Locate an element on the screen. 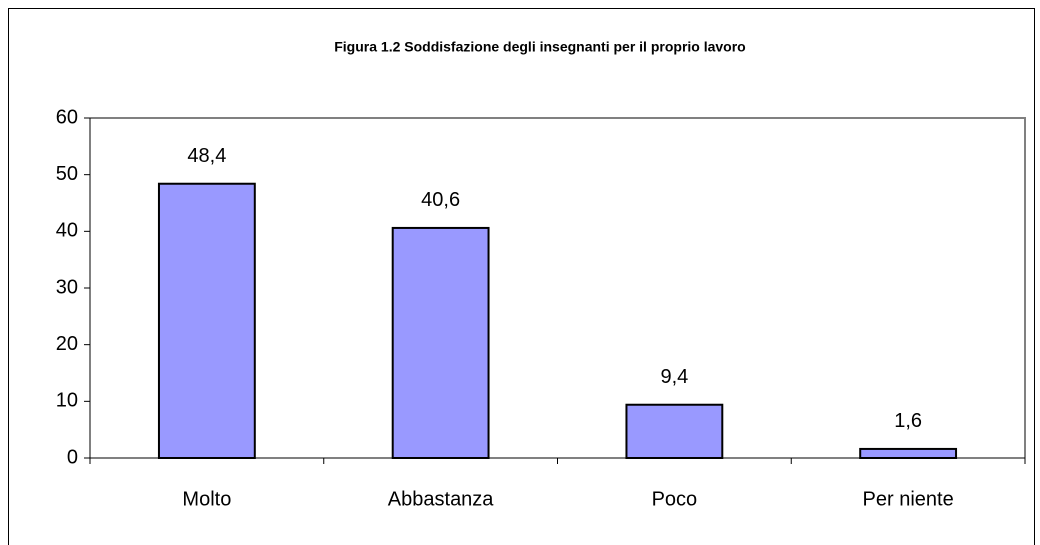  y-tick-label: 60 is located at coordinates (67, 117).